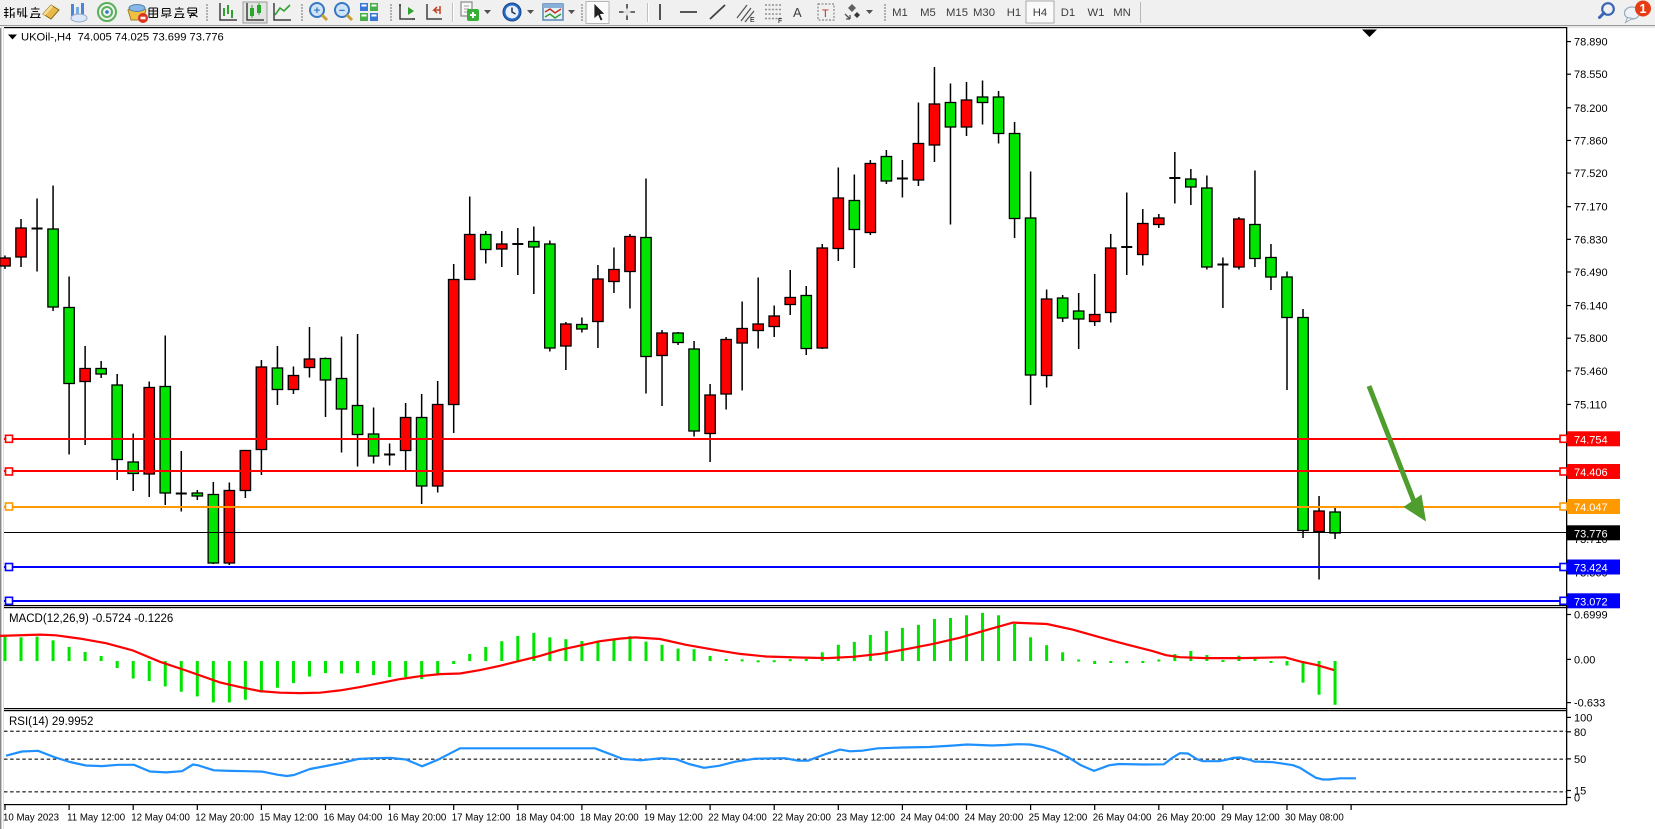 Image resolution: width=1655 pixels, height=829 pixels. I want to click on svg-text: MACD(12,26,9) -0.5724 -0.1226, so click(91, 619).